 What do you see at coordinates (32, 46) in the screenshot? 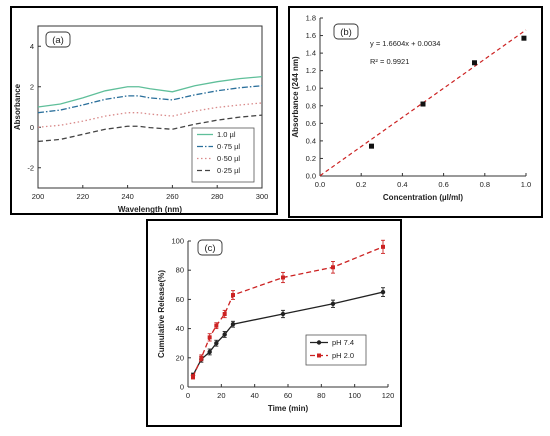
I see `y-tick-label: 4` at bounding box center [32, 46].